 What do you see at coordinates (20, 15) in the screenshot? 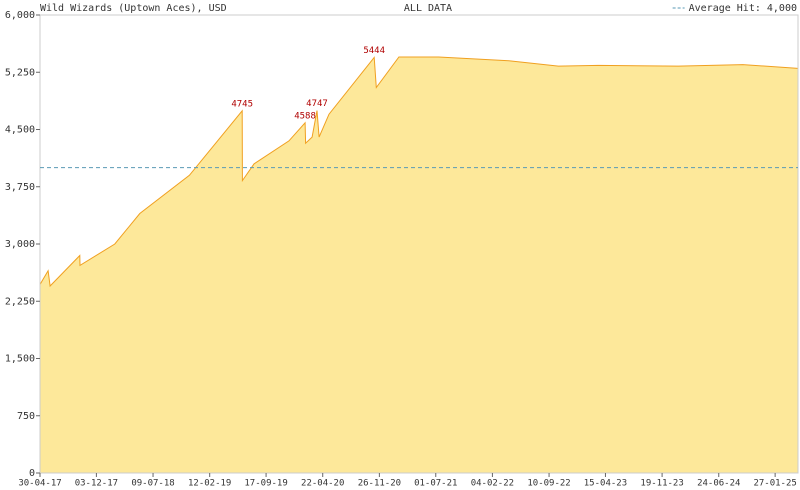
I see `y-tick-label: 6,000` at bounding box center [20, 15].